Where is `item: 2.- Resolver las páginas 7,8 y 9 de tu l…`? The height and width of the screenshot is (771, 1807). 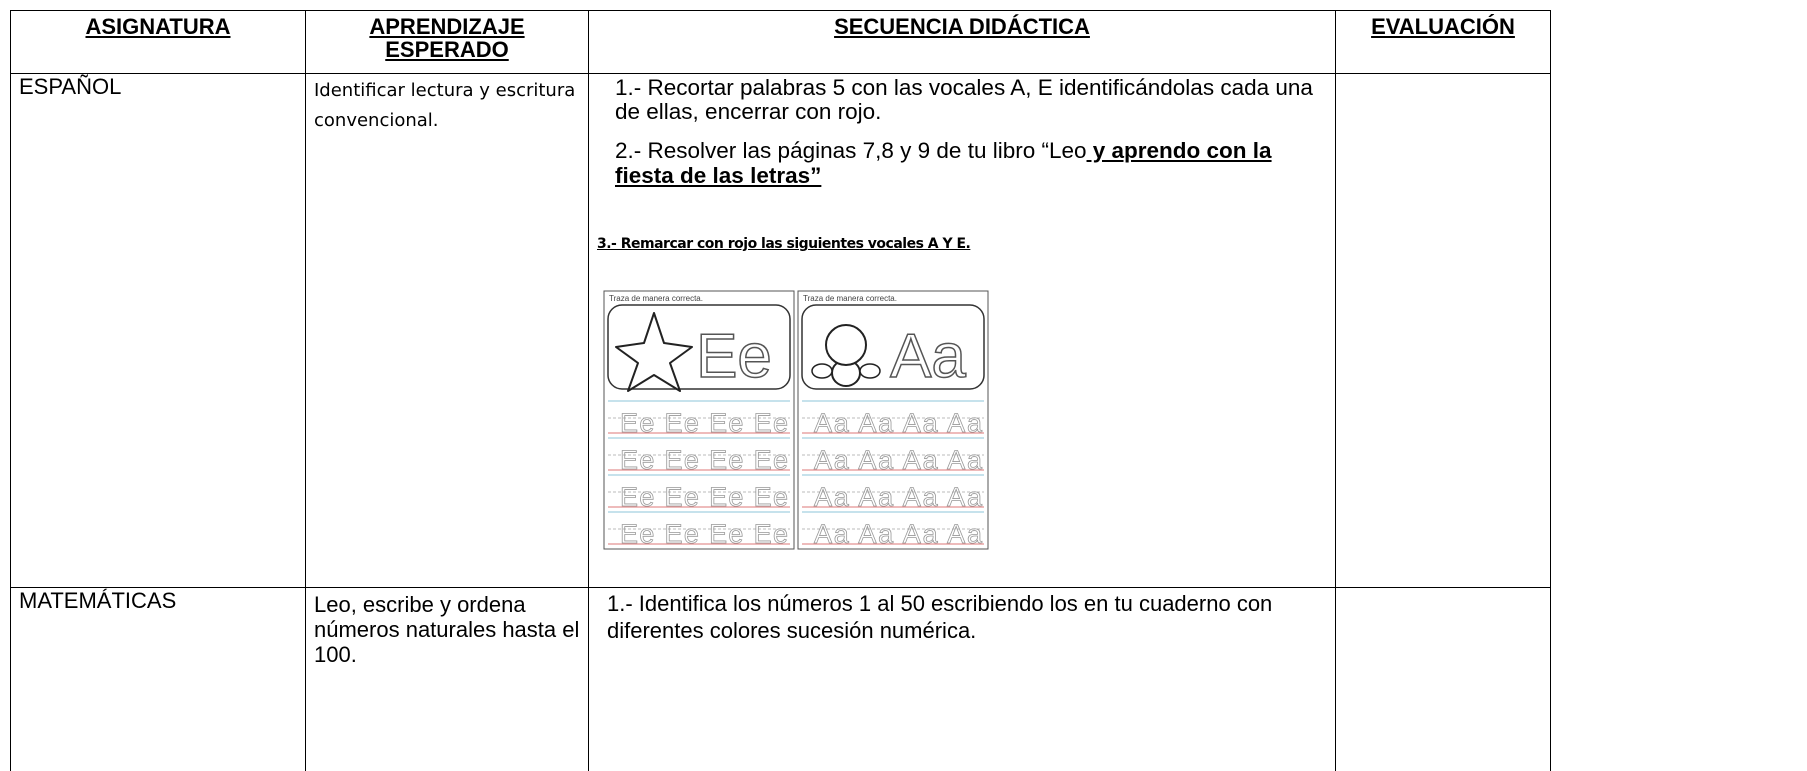
item: 2.- Resolver las páginas 7,8 y 9 de tu l… is located at coordinates (971, 163).